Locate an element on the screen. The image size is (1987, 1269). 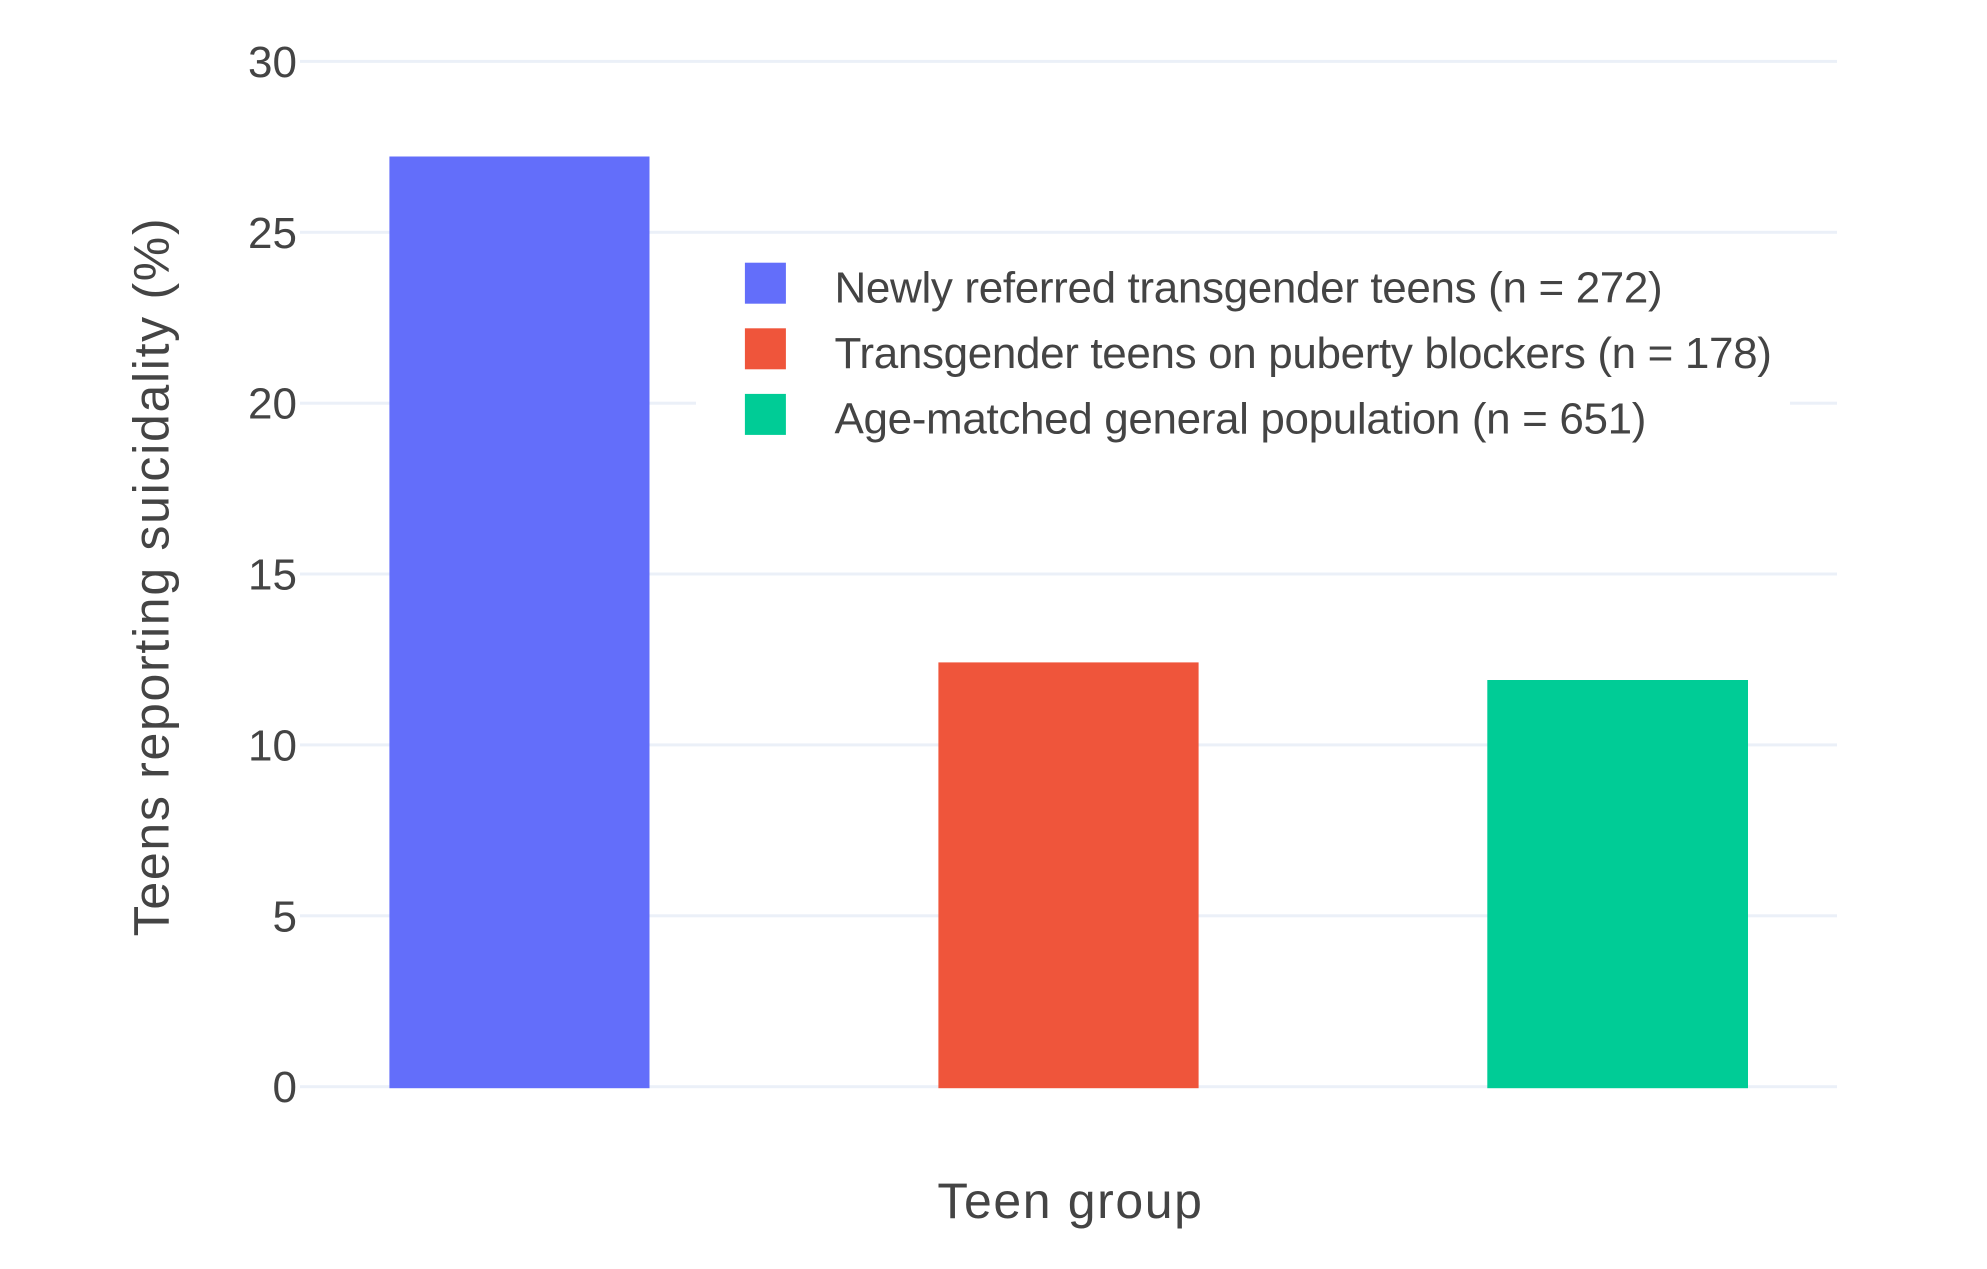
svg-text: 25 is located at coordinates (272, 233).